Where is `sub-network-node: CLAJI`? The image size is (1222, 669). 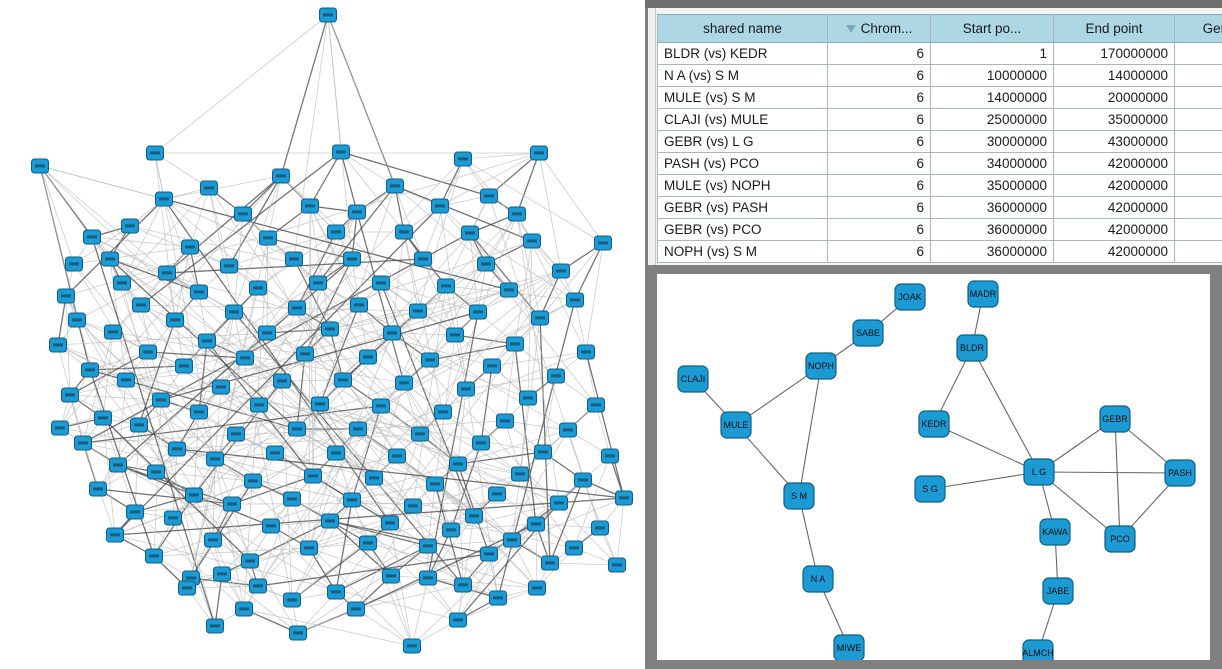 sub-network-node: CLAJI is located at coordinates (693, 379).